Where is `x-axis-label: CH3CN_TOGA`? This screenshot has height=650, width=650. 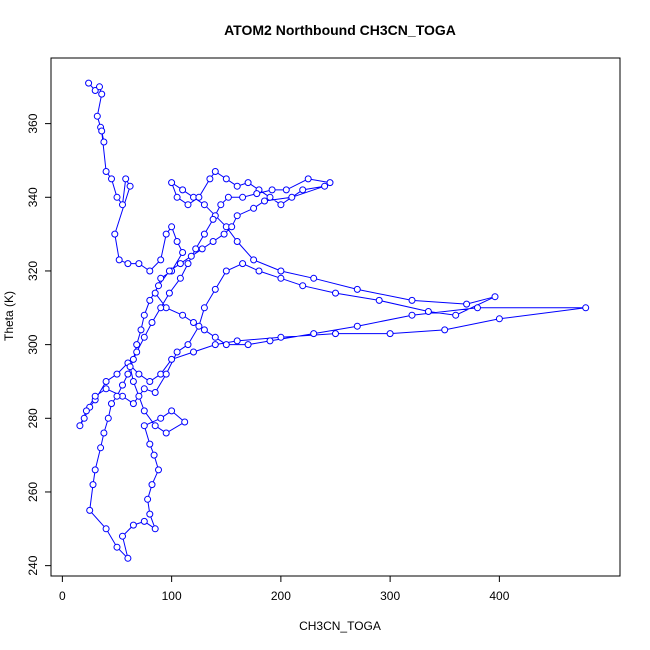 x-axis-label: CH3CN_TOGA is located at coordinates (340, 626).